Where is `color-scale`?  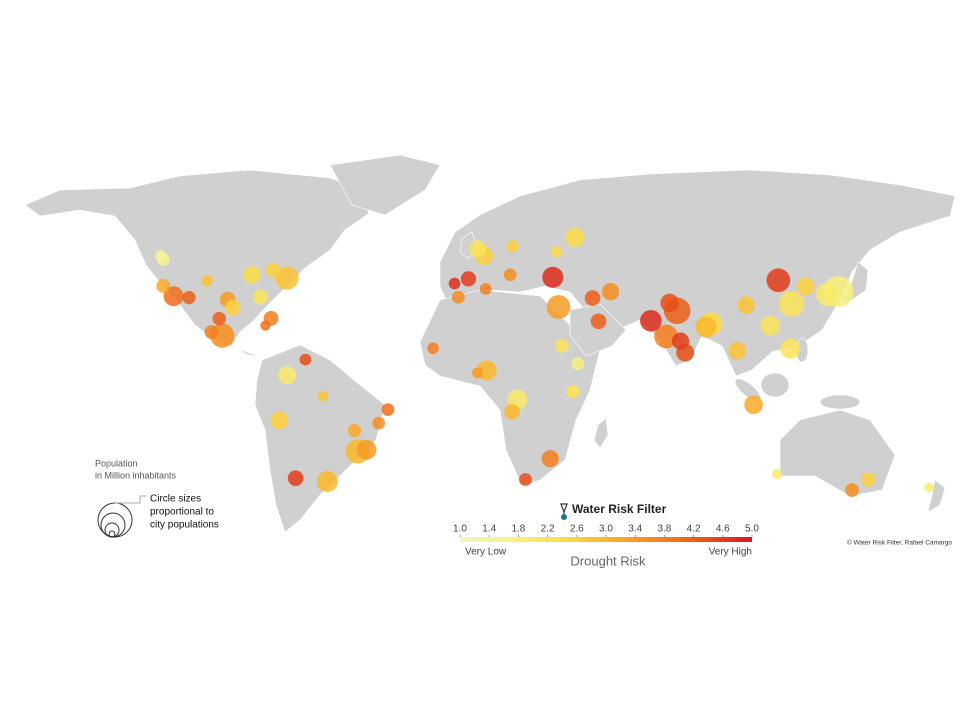 color-scale is located at coordinates (606, 539).